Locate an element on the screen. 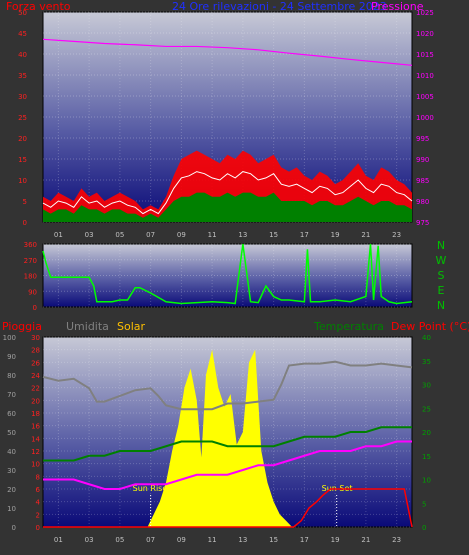  rain-tick-label: 8 is located at coordinates (38, 477).